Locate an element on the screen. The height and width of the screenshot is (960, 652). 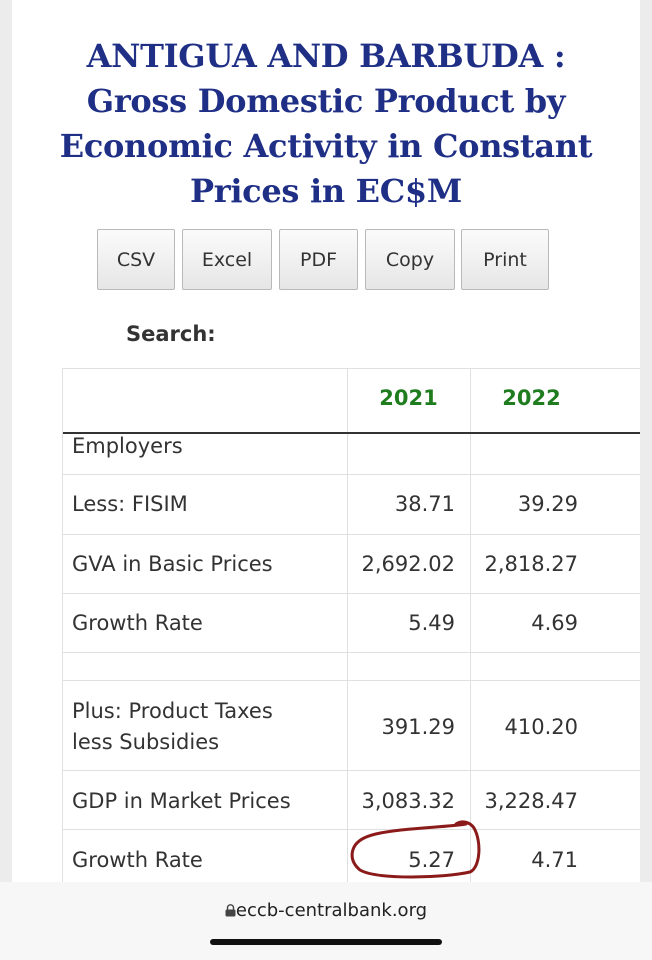
table-row-label: Less: FISIM is located at coordinates (130, 504).